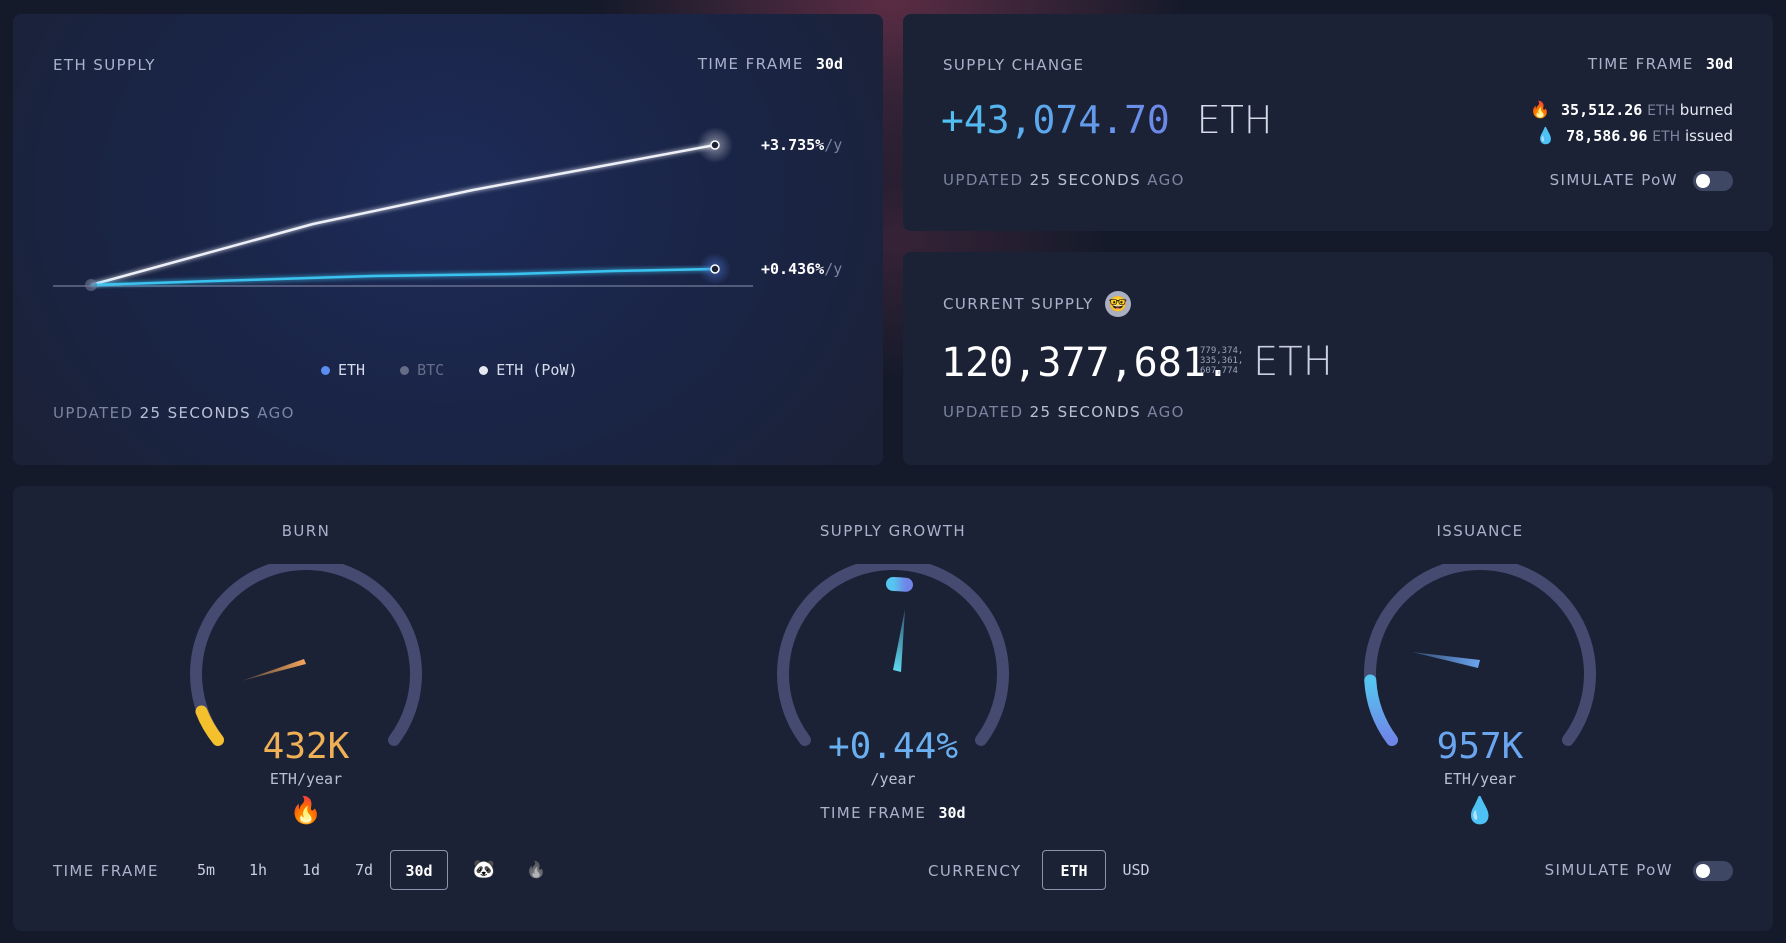 This screenshot has width=1786, height=943. I want to click on series-line-eth, so click(403, 277).